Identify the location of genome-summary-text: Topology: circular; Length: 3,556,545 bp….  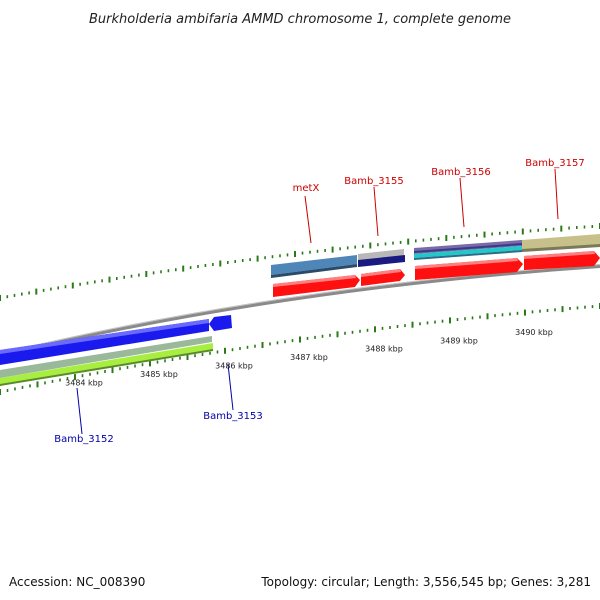
(425, 582).